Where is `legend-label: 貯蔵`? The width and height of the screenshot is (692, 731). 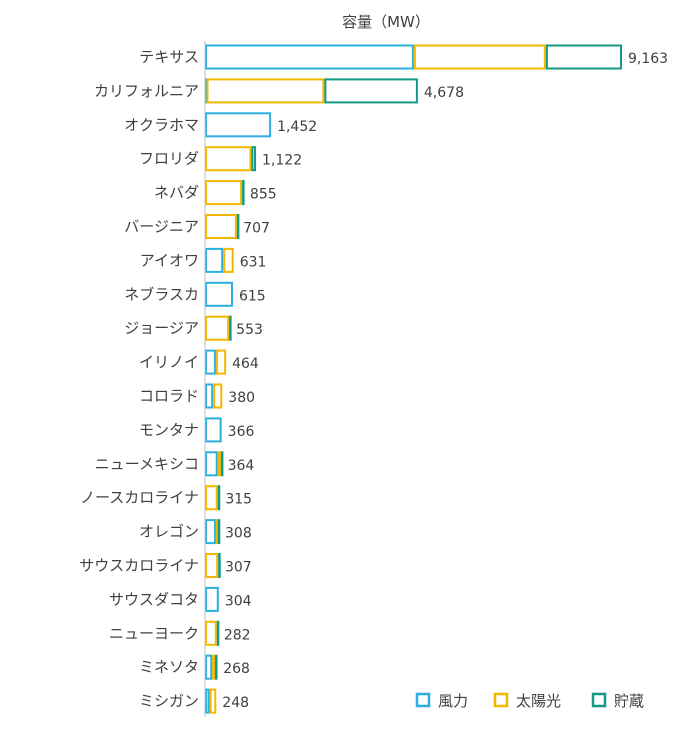 legend-label: 貯蔵 is located at coordinates (629, 701).